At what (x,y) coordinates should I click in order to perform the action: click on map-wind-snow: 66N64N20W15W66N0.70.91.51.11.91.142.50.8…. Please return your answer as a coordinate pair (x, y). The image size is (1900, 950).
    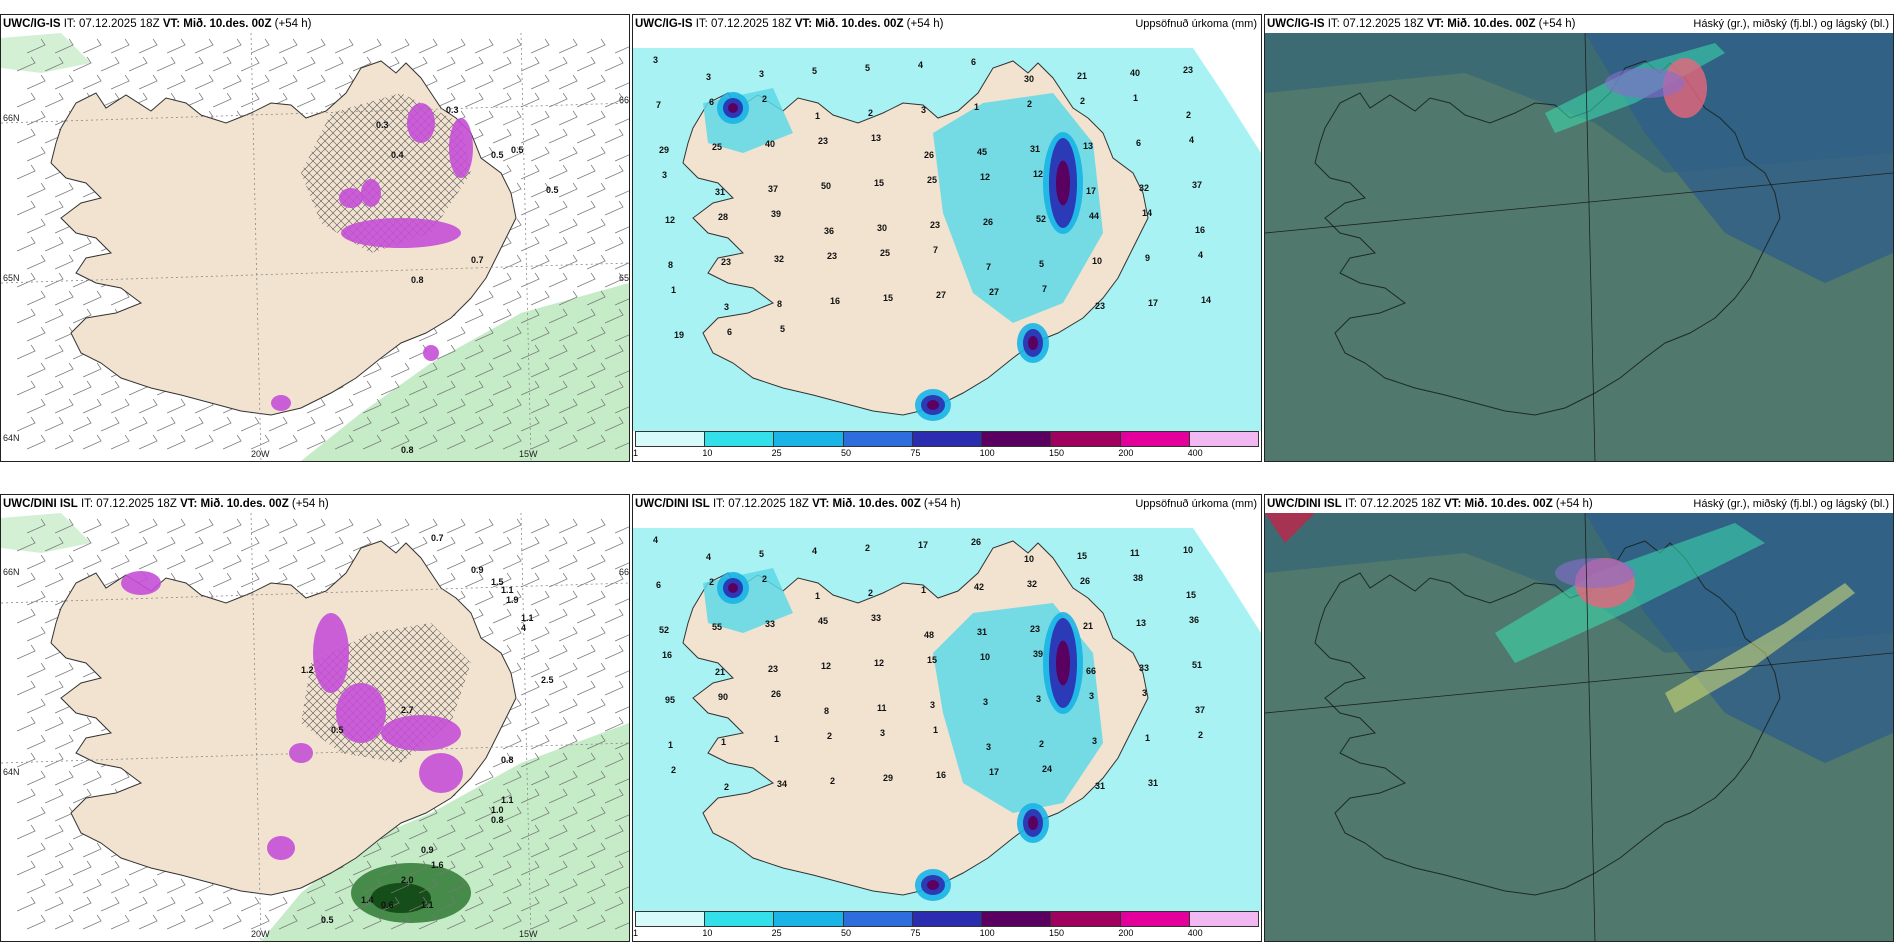
    Looking at the image, I should click on (315, 727).